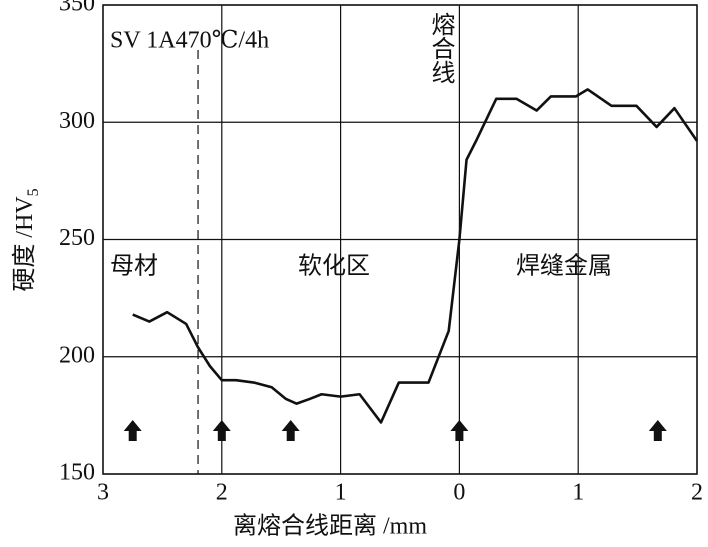 Image resolution: width=708 pixels, height=547 pixels. What do you see at coordinates (103, 493) in the screenshot?
I see `x-tick-label: 3` at bounding box center [103, 493].